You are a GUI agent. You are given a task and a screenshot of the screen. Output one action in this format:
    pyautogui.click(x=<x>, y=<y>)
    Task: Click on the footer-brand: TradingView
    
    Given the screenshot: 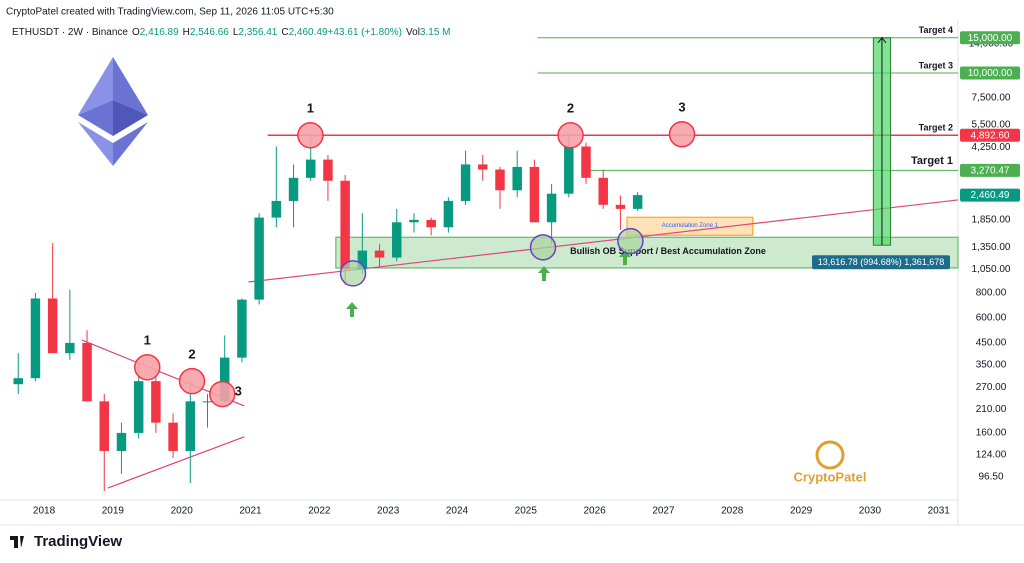 What is the action you would take?
    pyautogui.click(x=78, y=541)
    